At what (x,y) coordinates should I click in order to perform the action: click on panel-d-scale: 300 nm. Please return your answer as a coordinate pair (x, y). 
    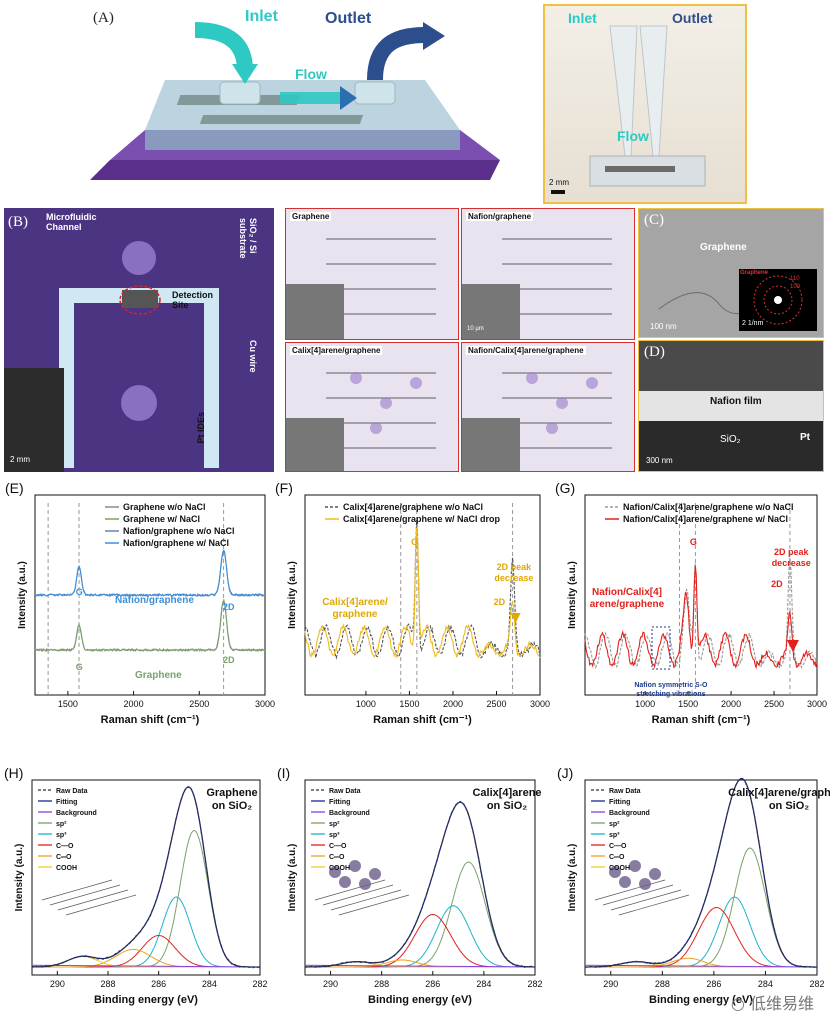
    Looking at the image, I should click on (659, 460).